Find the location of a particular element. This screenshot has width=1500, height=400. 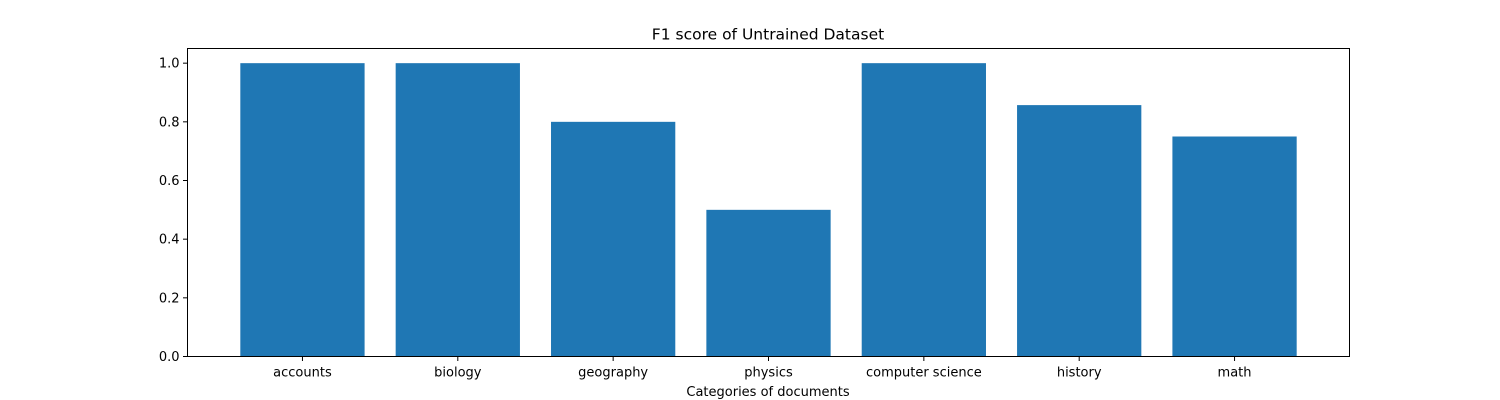

x-axis-label: Categories of documents is located at coordinates (767, 392).